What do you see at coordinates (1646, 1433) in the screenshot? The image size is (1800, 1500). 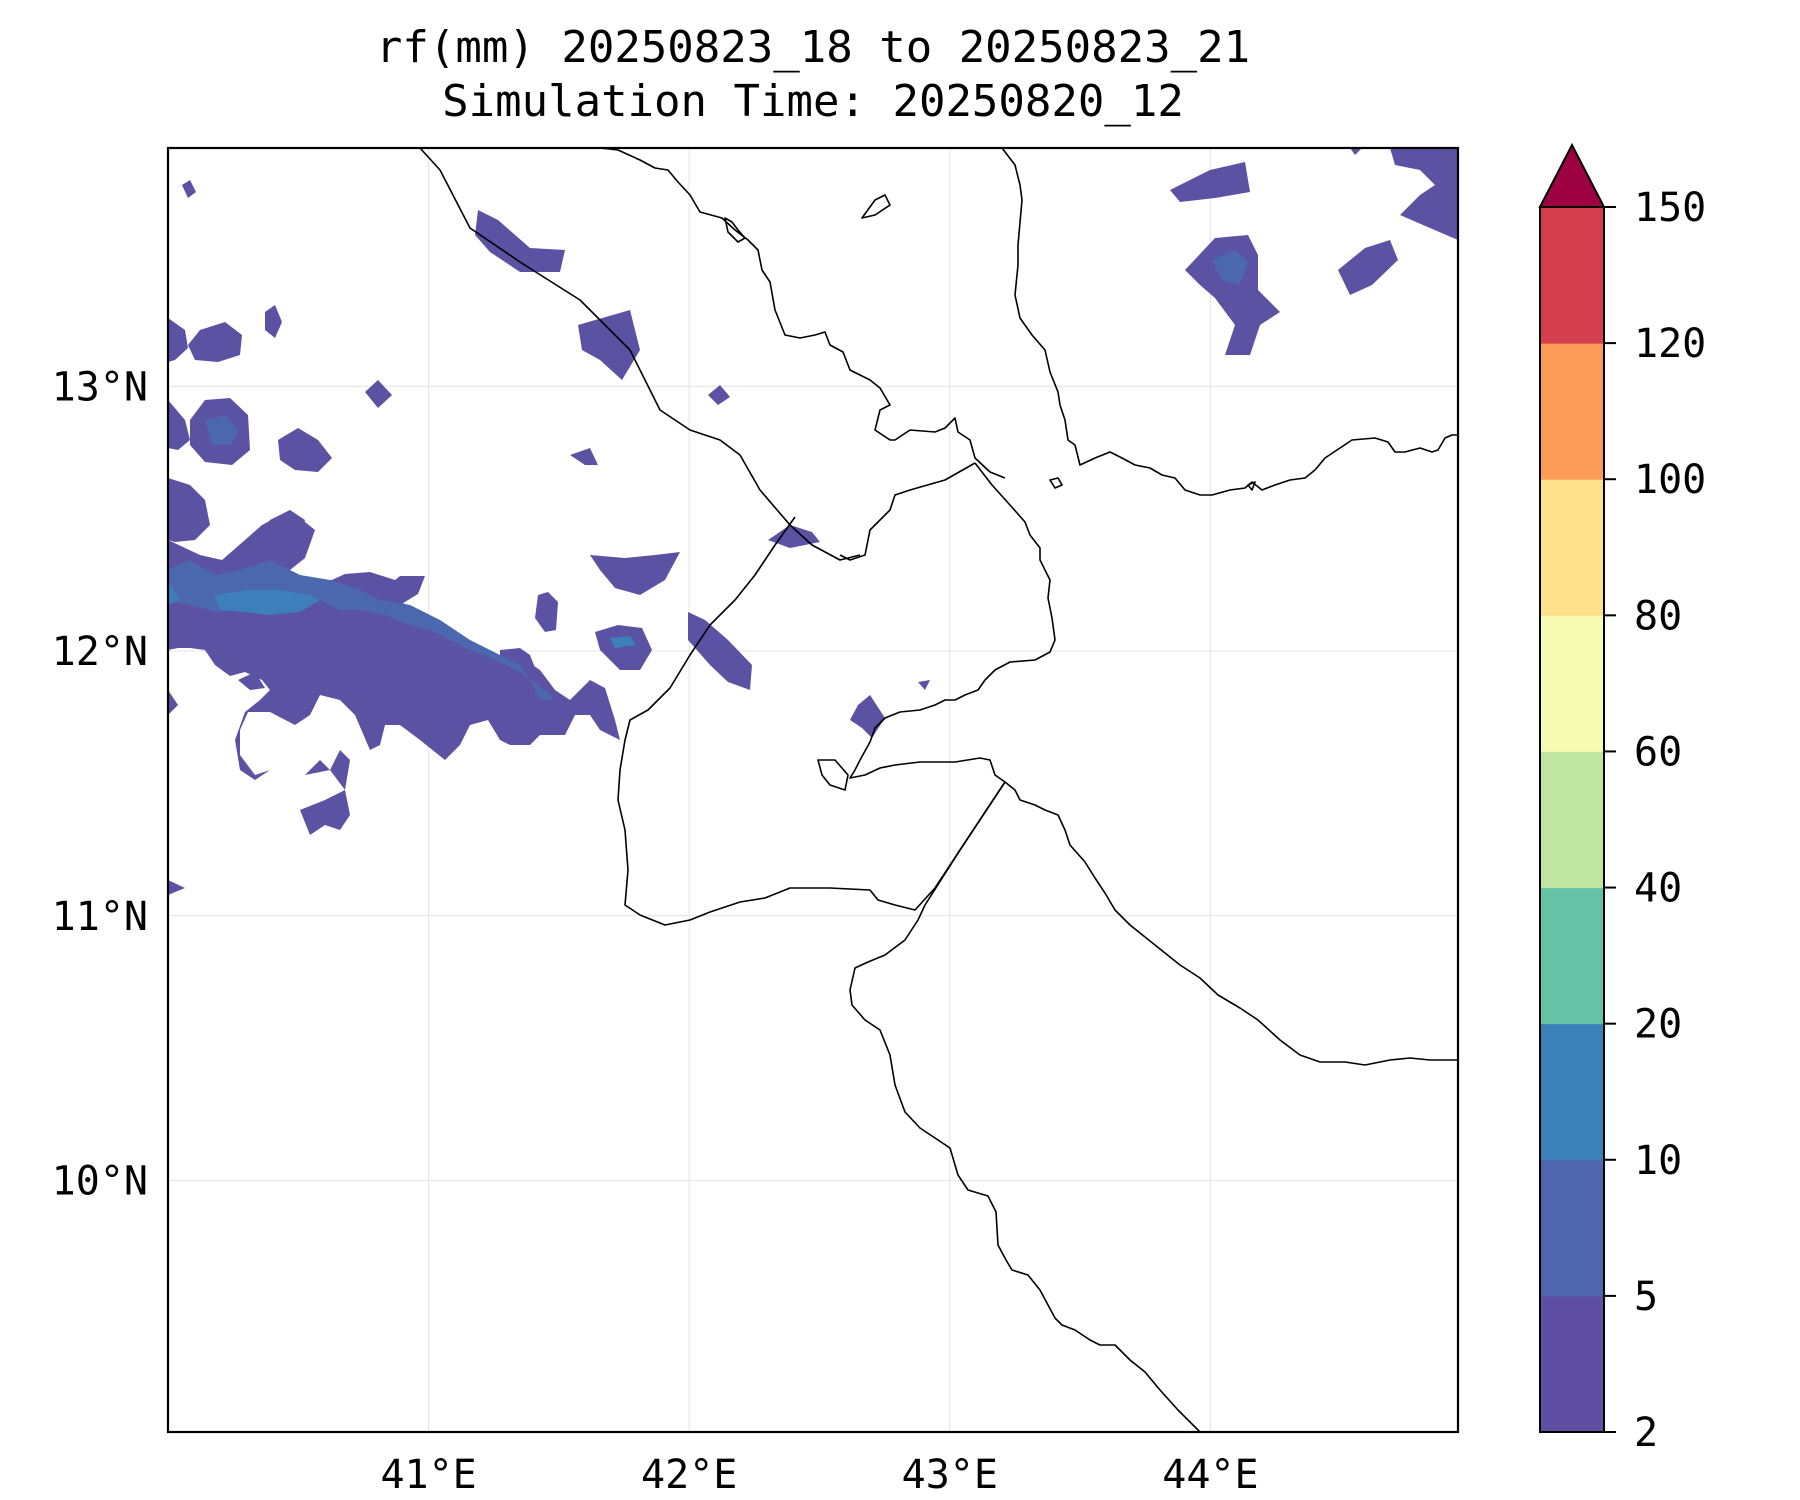 I see `colorbar-tick-label: 2` at bounding box center [1646, 1433].